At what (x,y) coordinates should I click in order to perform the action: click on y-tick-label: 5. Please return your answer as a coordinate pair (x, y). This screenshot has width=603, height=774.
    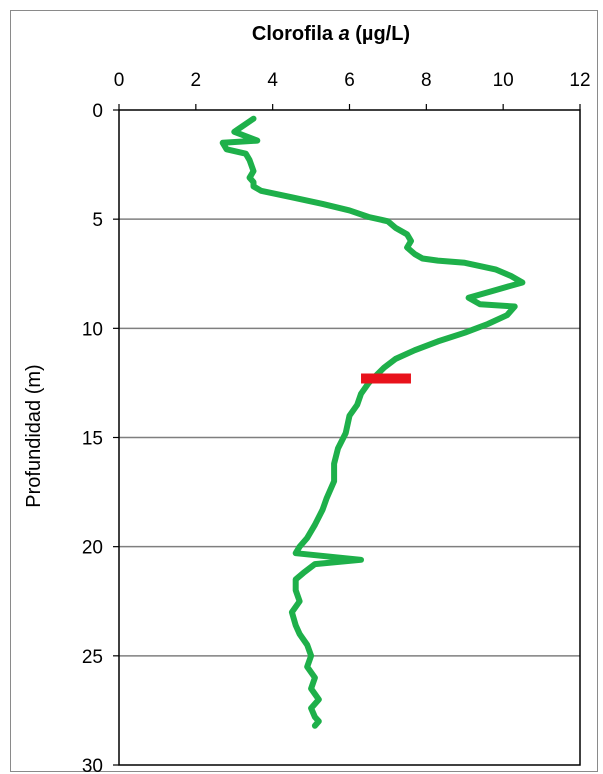
    Looking at the image, I should click on (97, 220).